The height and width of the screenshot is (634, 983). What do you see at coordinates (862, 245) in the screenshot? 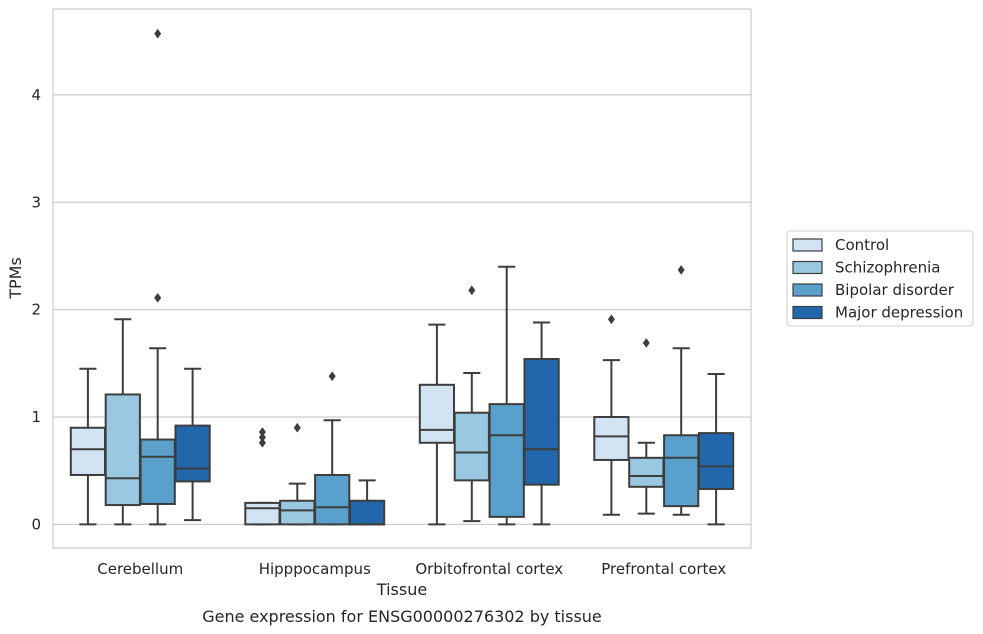
I see `legend-label: Control` at bounding box center [862, 245].